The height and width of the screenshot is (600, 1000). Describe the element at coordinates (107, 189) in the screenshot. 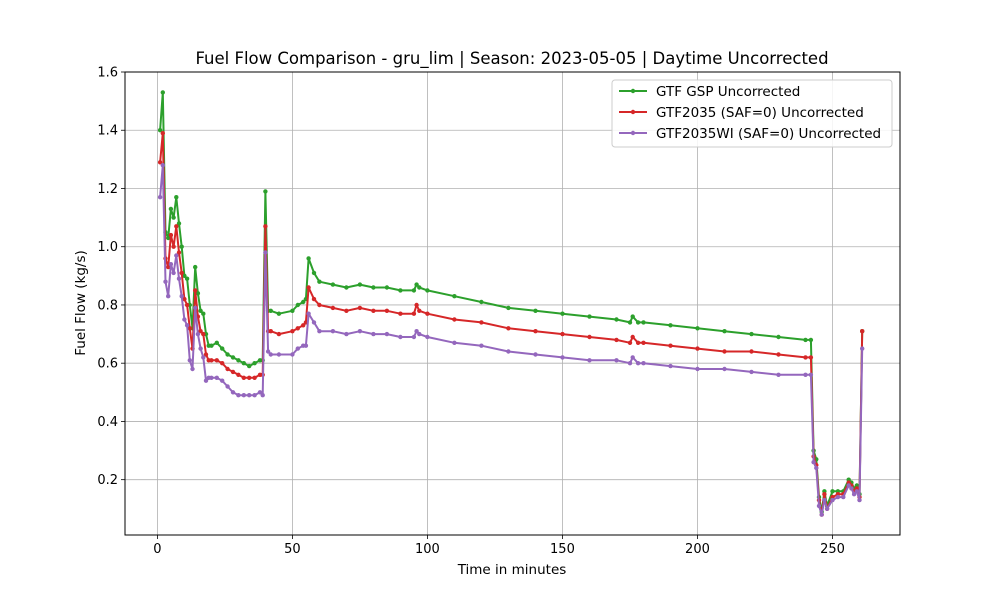

I see `y-tick-label: 1.2` at that location.